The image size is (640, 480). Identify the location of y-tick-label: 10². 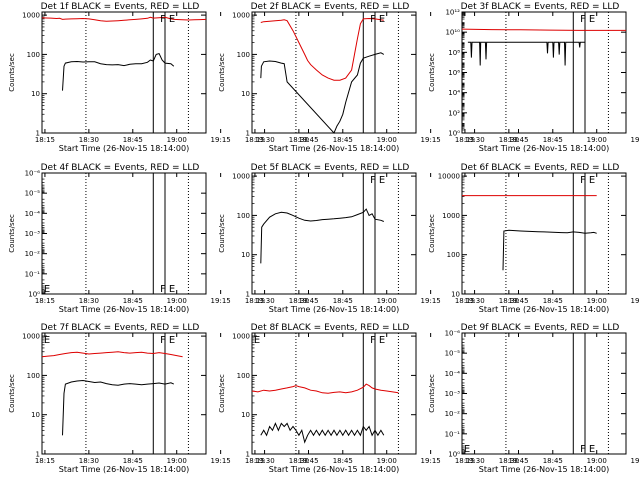
(454, 113).